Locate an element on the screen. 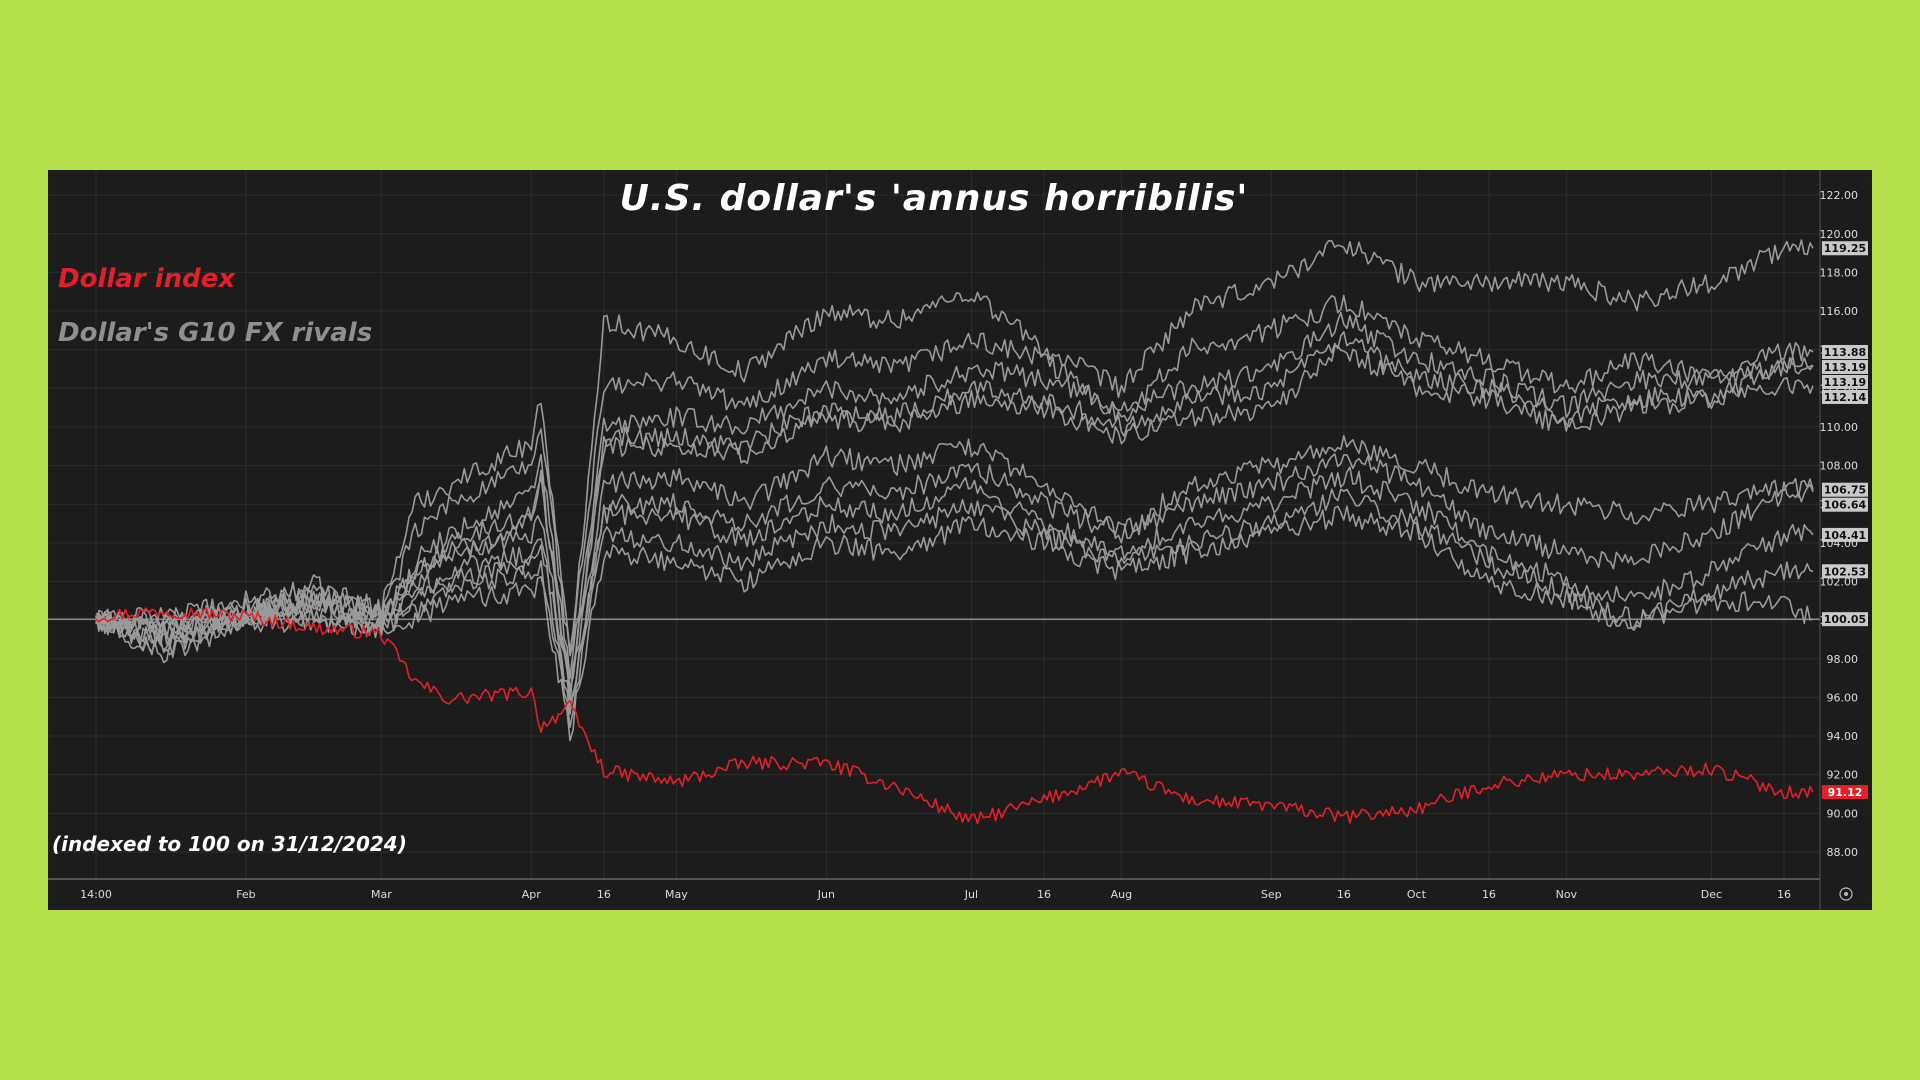 Image resolution: width=1920 pixels, height=1080 pixels. legend-dollar-index: Dollar index is located at coordinates (147, 279).